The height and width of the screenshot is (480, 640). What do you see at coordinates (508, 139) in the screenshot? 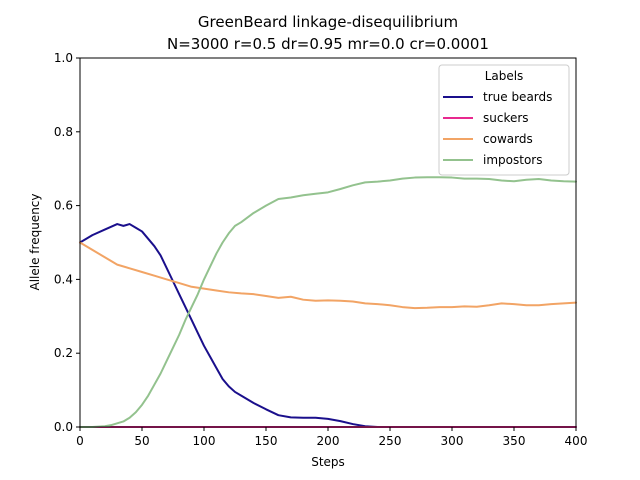
I see `legend-label: cowards` at bounding box center [508, 139].